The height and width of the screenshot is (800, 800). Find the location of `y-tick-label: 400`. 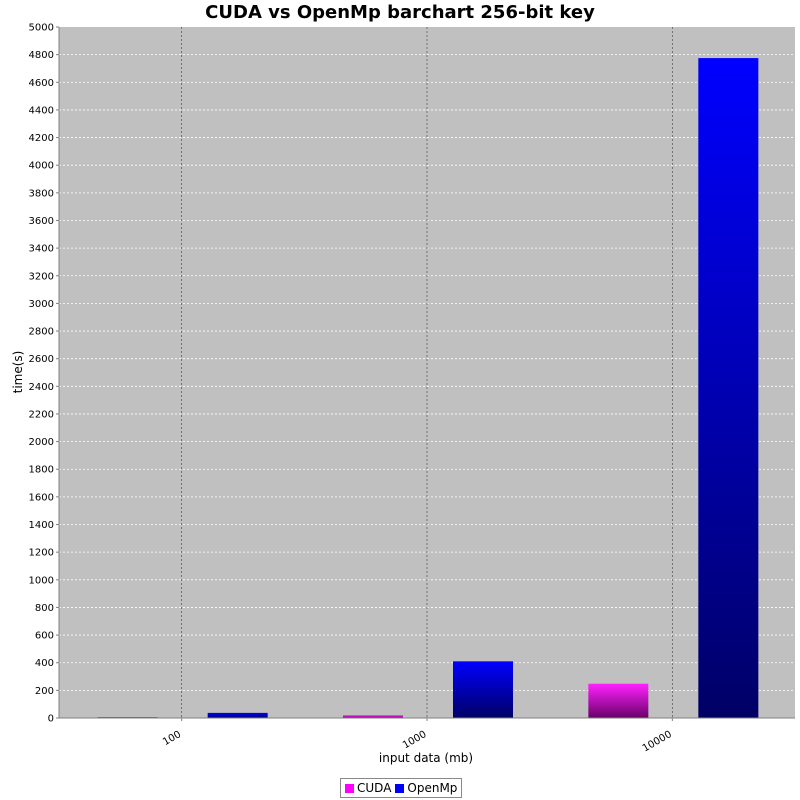

y-tick-label: 400 is located at coordinates (44, 663).